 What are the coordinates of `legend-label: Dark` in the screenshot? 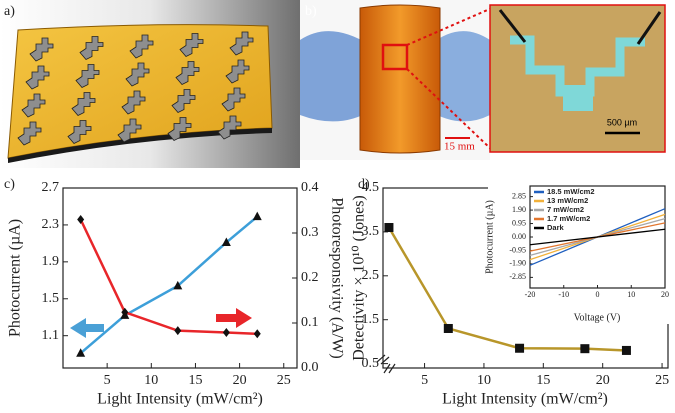 It's located at (556, 227).